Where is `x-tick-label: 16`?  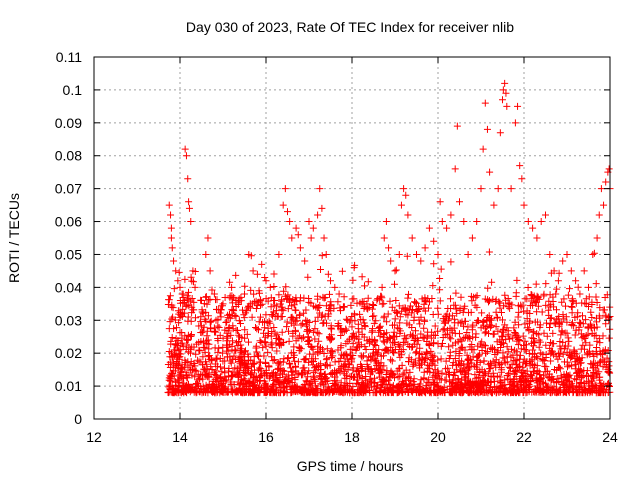 x-tick-label: 16 is located at coordinates (266, 437).